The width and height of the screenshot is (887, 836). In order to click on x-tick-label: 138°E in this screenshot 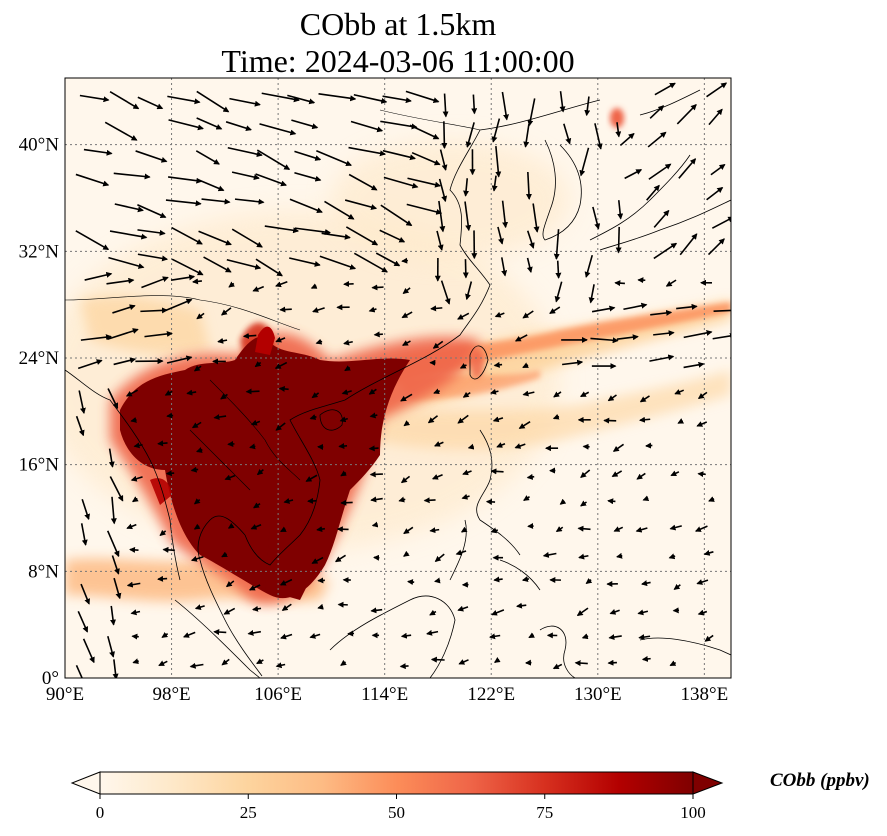, I will do `click(705, 694)`.